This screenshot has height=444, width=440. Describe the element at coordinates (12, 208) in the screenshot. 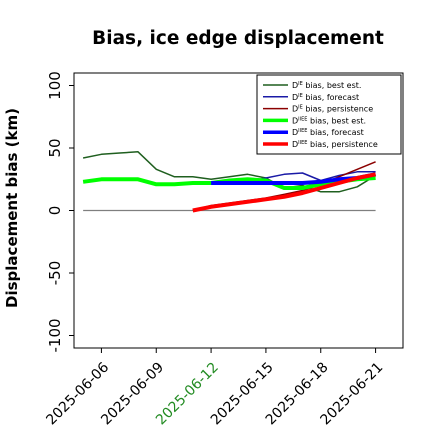

I see `y-axis-label: Displacement bias (km)` at that location.